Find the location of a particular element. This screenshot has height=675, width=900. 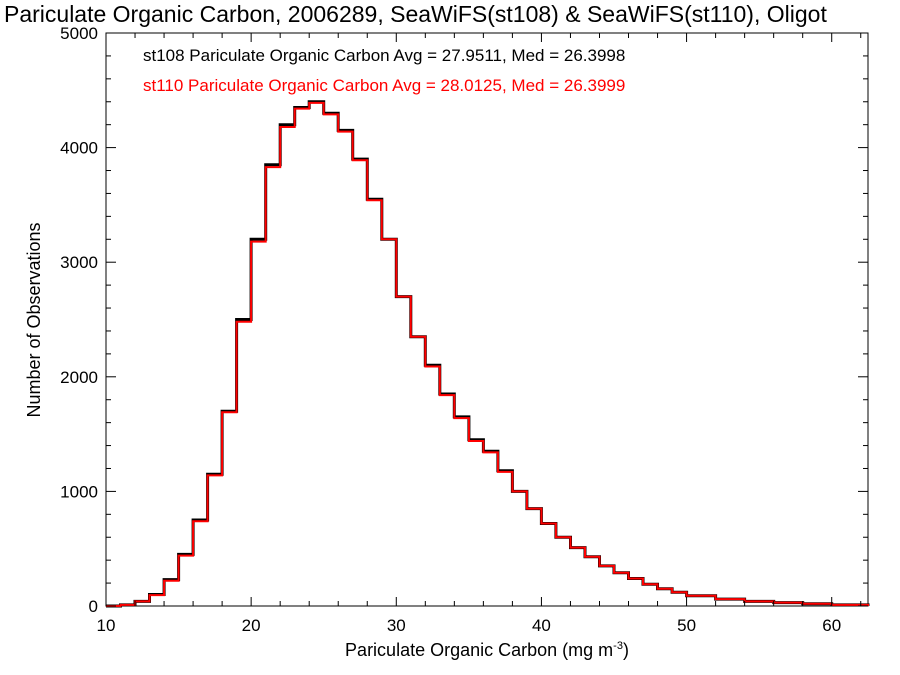

y-tick-label: 3000 is located at coordinates (79, 262).